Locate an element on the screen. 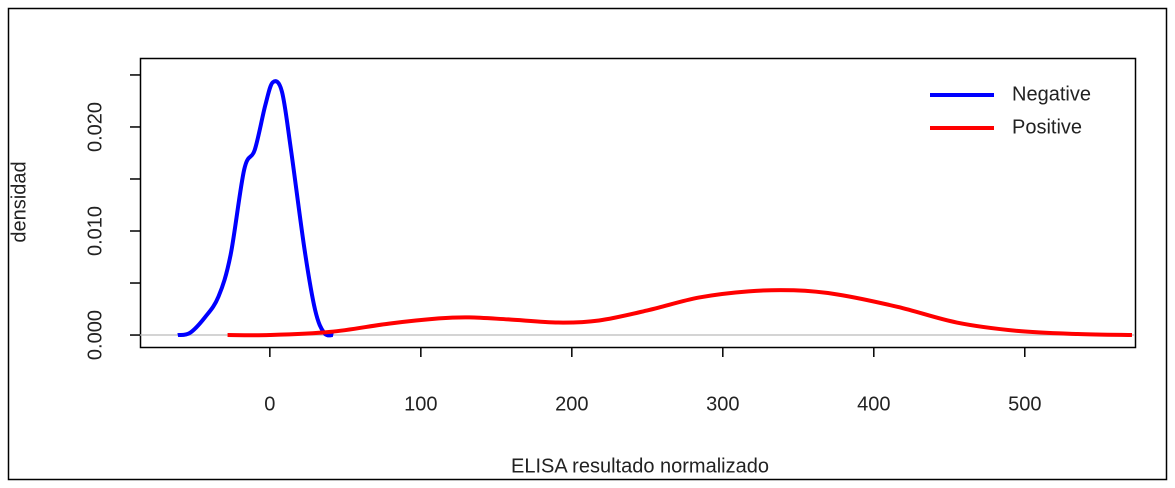 This screenshot has height=488, width=1175. x-tick-label: 200 is located at coordinates (571, 404).